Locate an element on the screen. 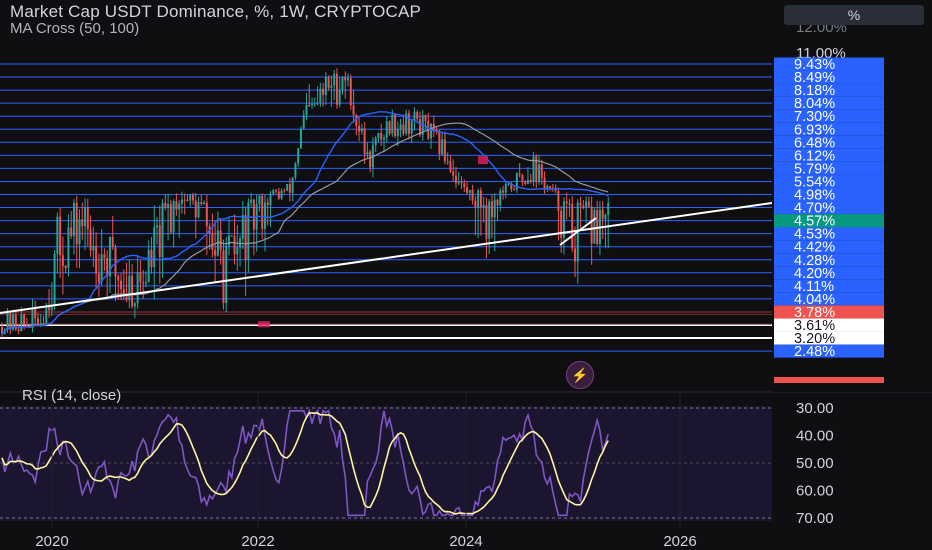 The height and width of the screenshot is (550, 932). rsi-title: RSI (14, close) is located at coordinates (72, 395).